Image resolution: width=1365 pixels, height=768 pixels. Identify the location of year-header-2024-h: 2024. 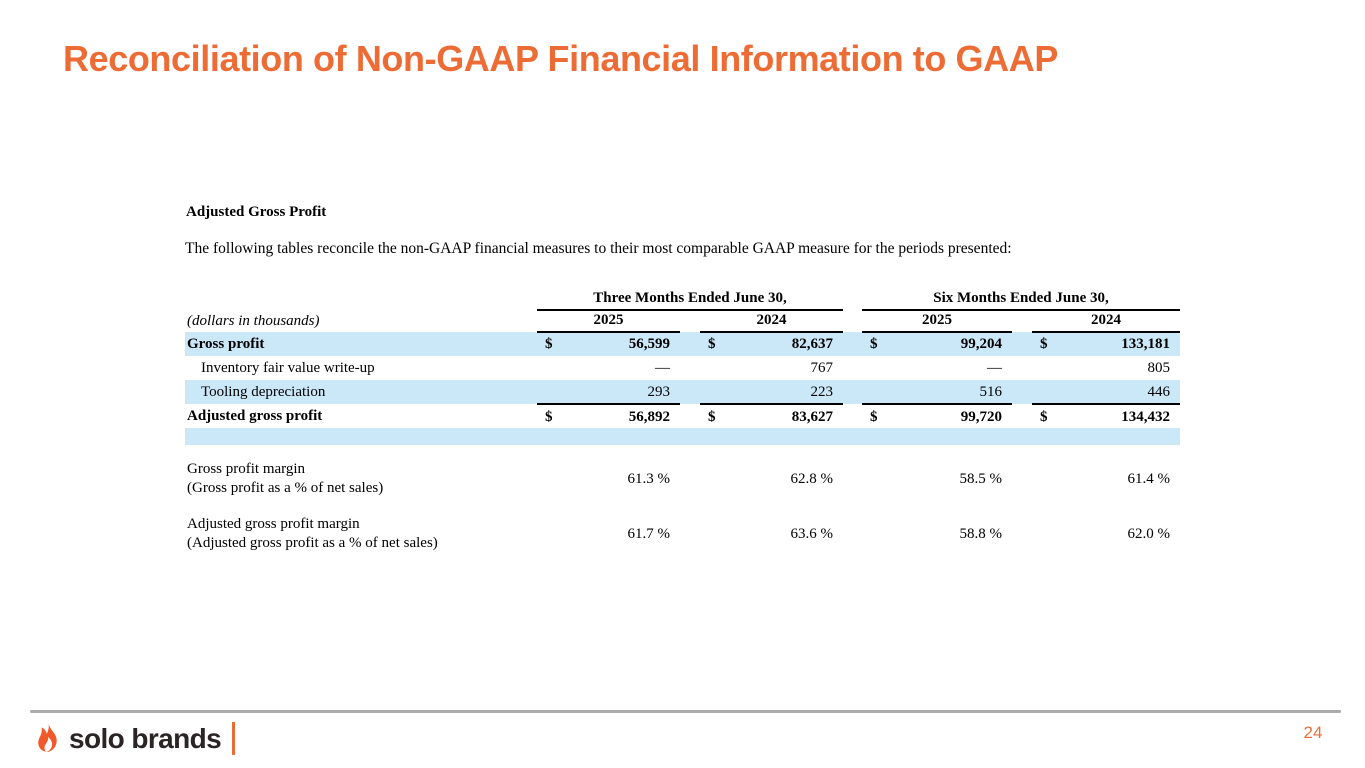
(1106, 321).